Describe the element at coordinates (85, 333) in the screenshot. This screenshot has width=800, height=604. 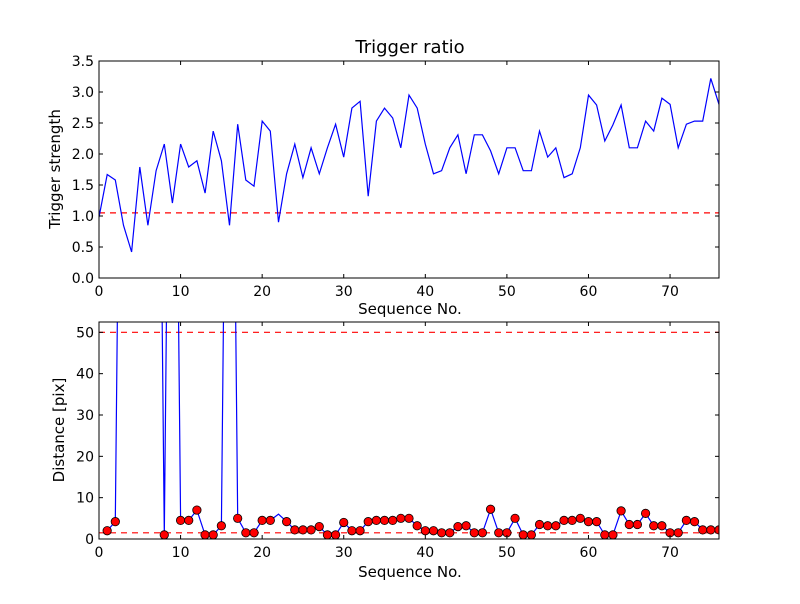
I see `y-tick-label: 50` at that location.